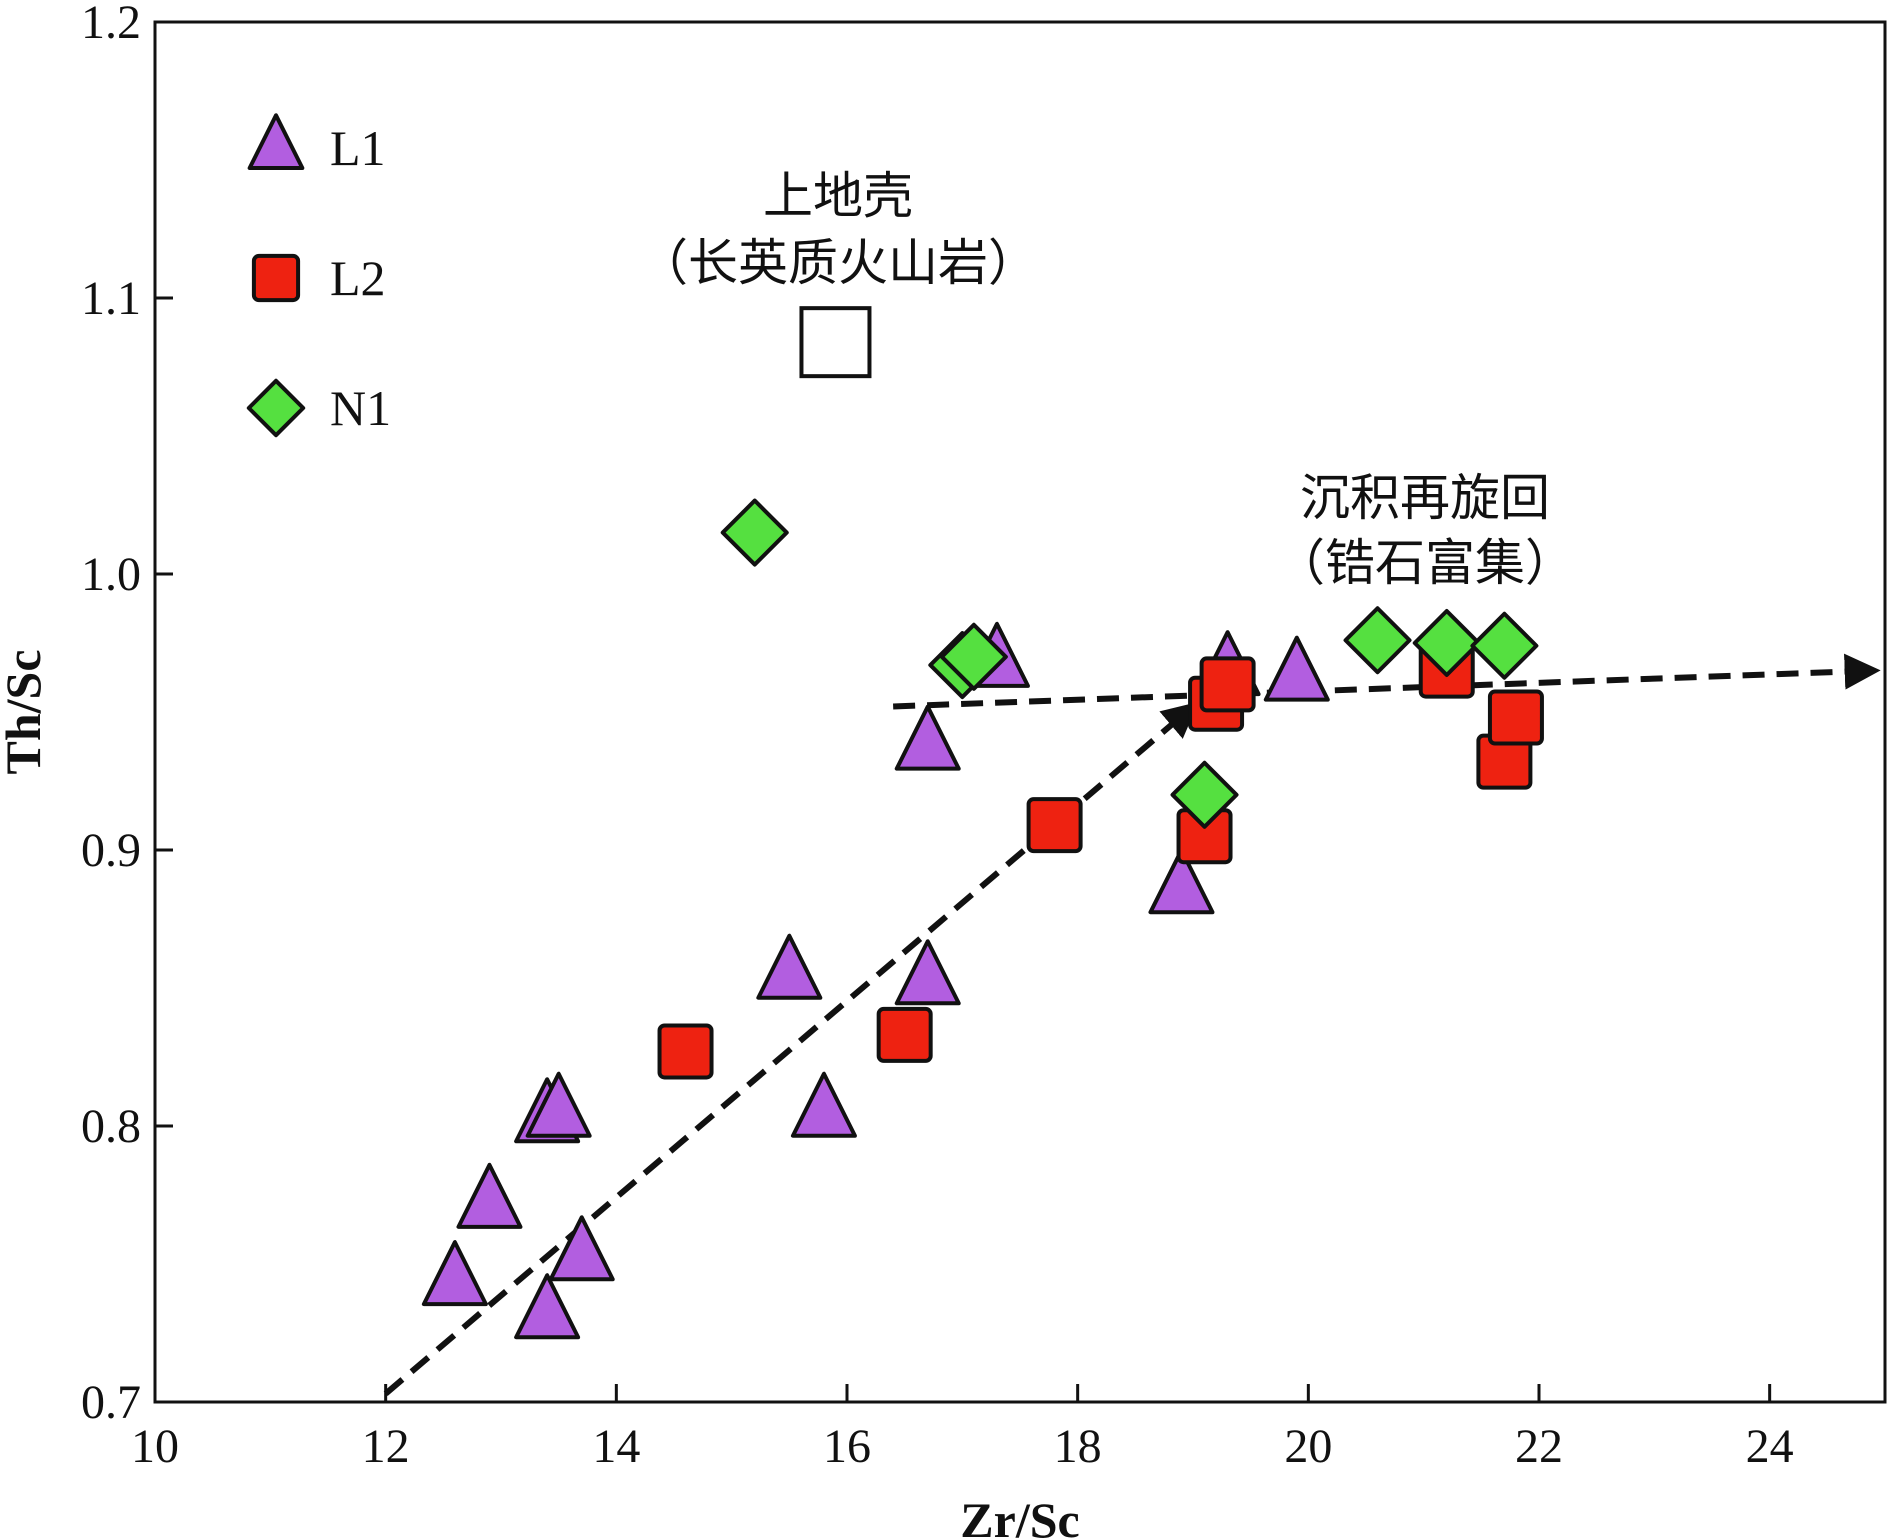  I want to click on annotation-upper-crust-title: 上地壳, so click(838, 196).